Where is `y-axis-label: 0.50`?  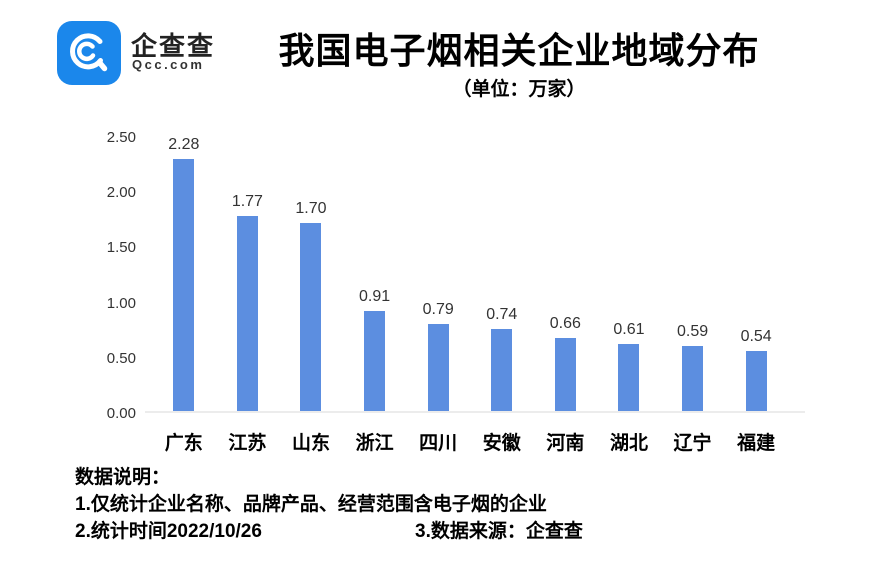 y-axis-label: 0.50 is located at coordinates (121, 358).